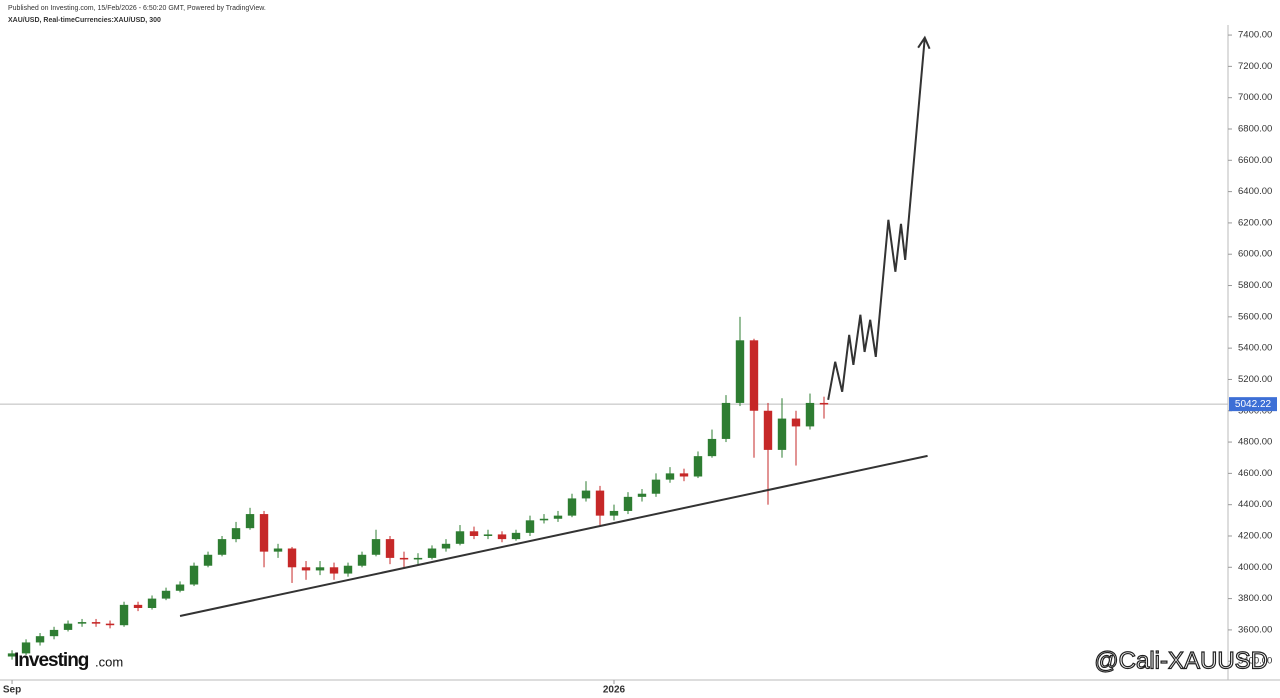  What do you see at coordinates (1255, 598) in the screenshot?
I see `y-tick-label: 3800.00` at bounding box center [1255, 598].